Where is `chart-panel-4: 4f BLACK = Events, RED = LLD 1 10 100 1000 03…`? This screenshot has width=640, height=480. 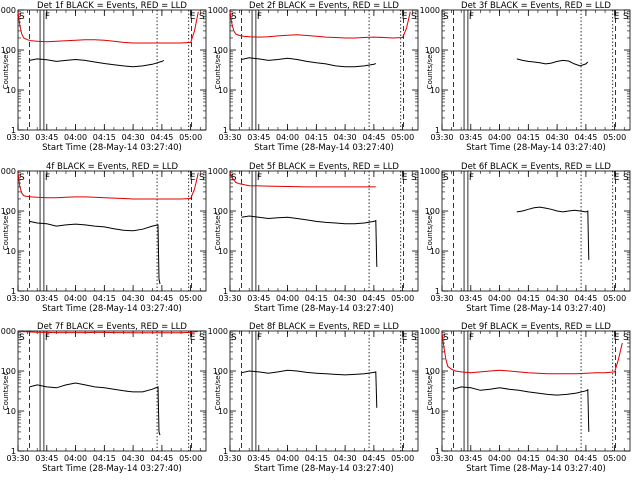
chart-panel-4: 4f BLACK = Events, RED = LLD 1 10 100 1000 03… is located at coordinates (103, 238).